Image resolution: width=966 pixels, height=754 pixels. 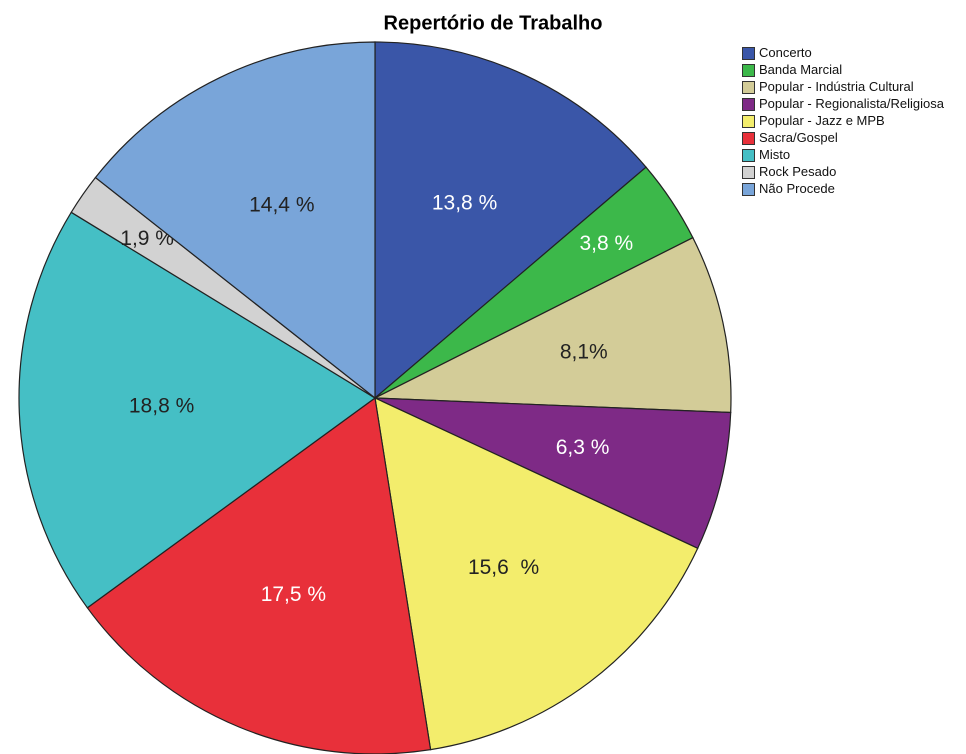 What do you see at coordinates (785, 52) in the screenshot?
I see `legend-label: Concerto` at bounding box center [785, 52].